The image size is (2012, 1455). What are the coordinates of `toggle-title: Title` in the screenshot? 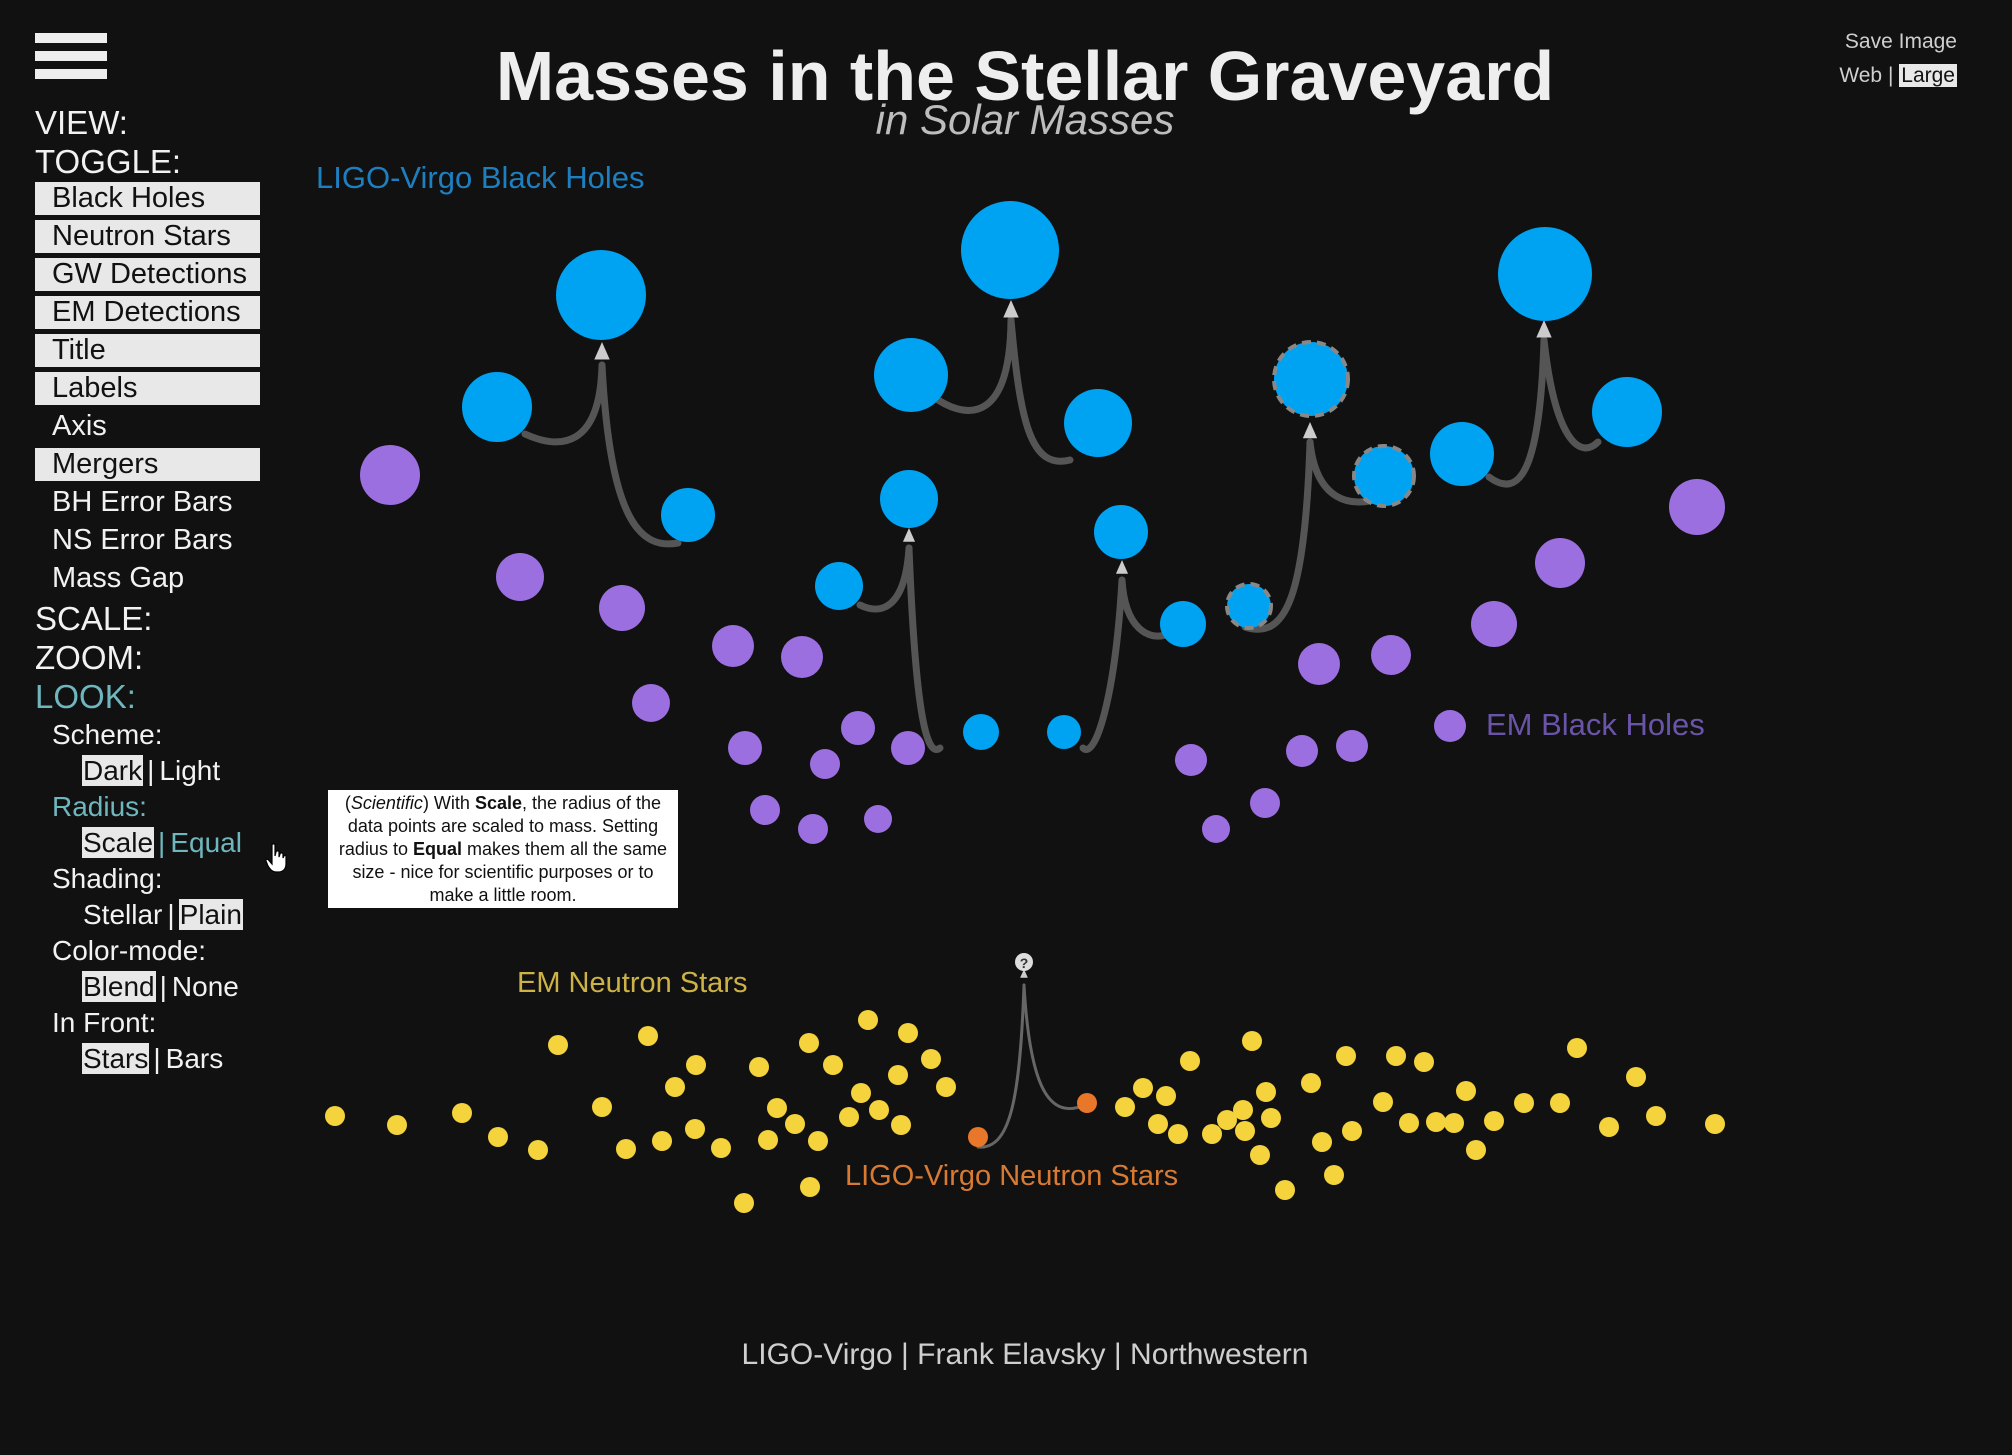 It's located at (147, 350).